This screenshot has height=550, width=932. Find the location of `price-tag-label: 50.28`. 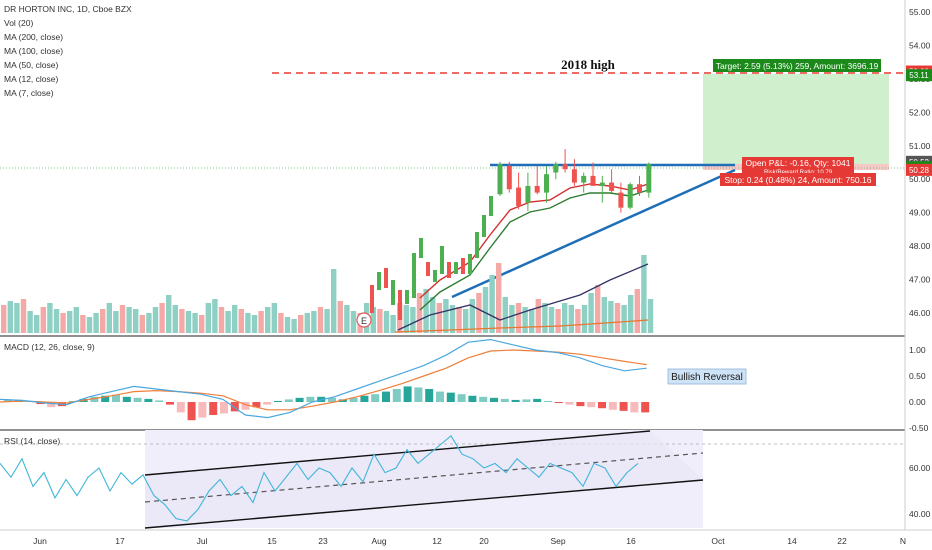

price-tag-label: 50.28 is located at coordinates (919, 170).